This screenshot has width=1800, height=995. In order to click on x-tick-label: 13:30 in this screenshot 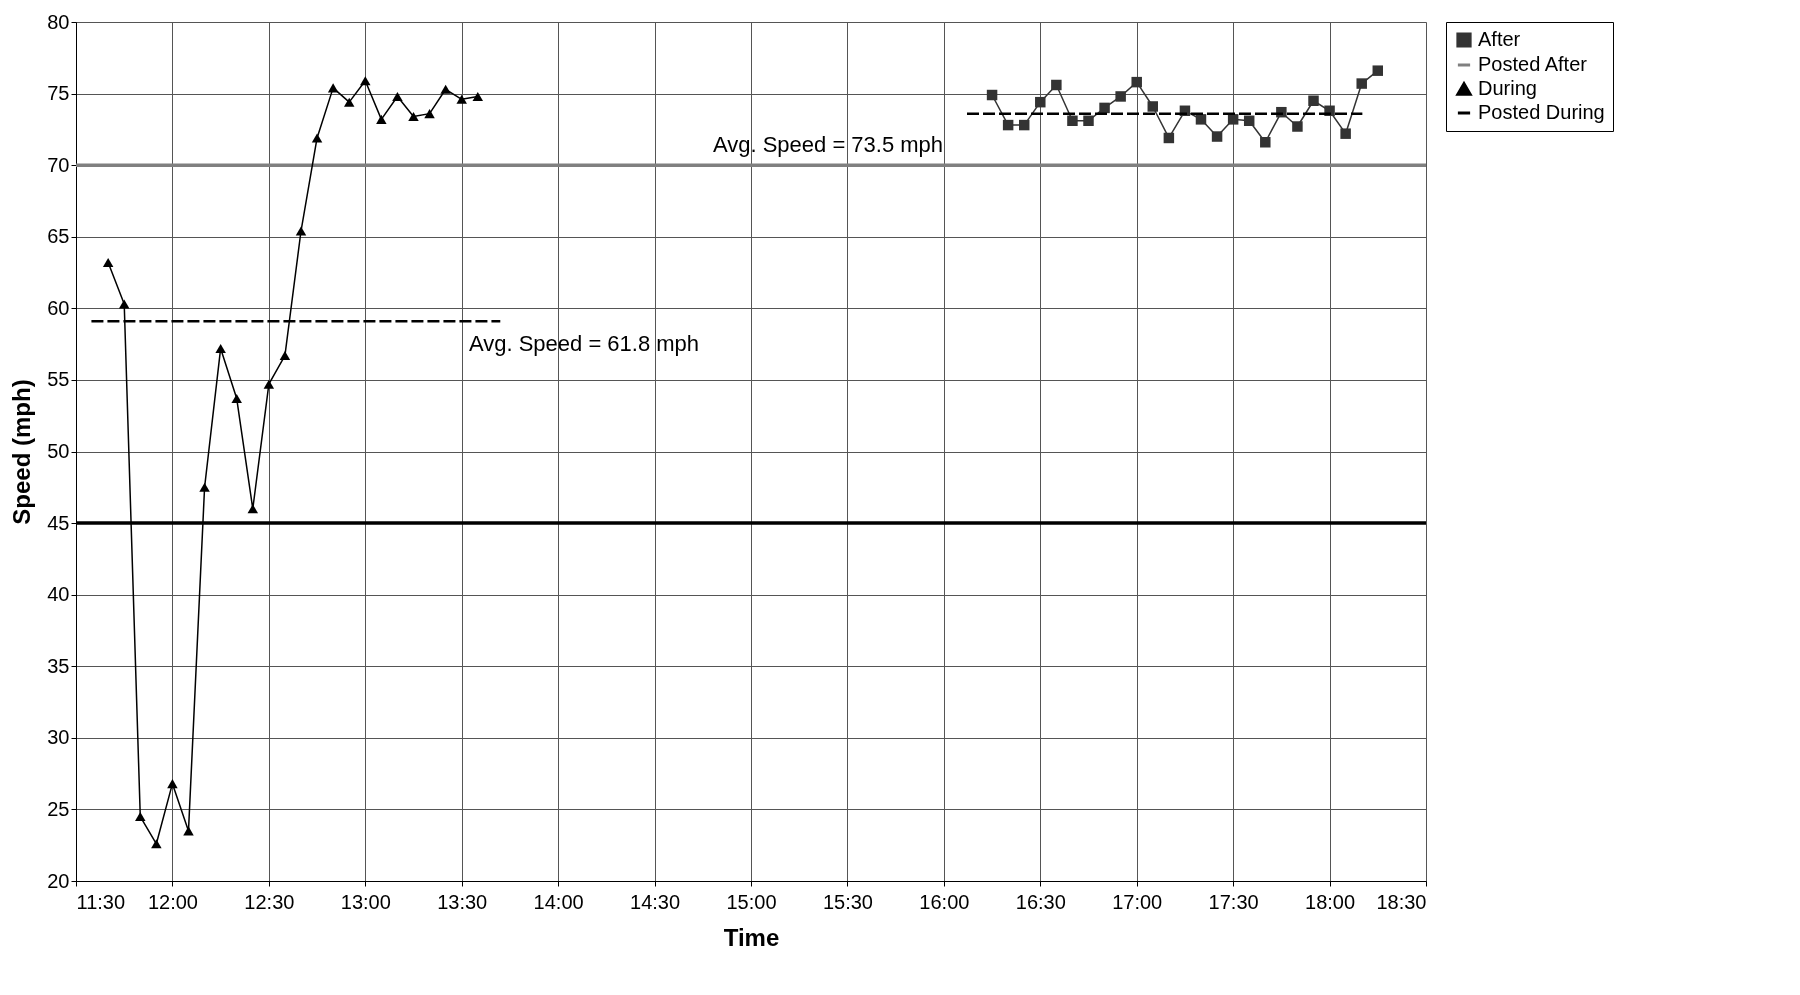, I will do `click(462, 901)`.